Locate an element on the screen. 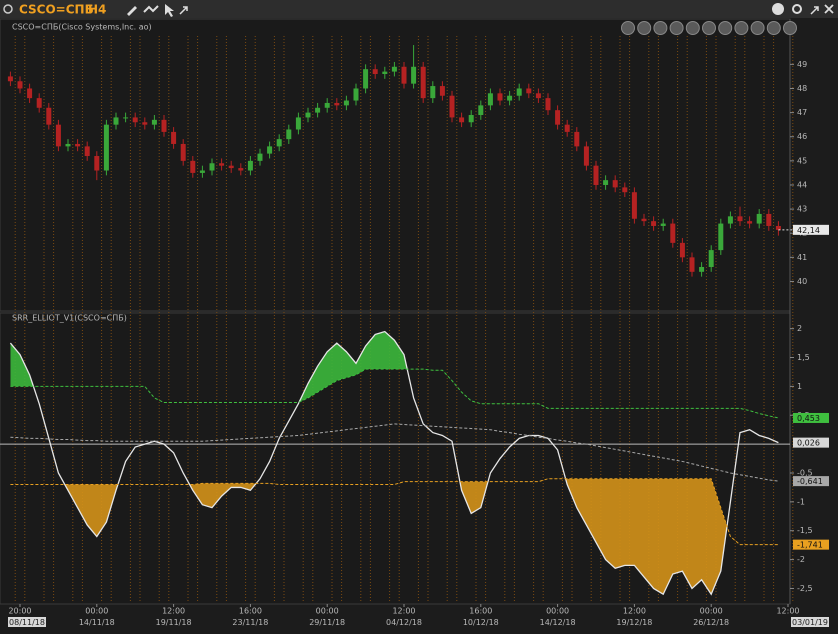 The height and width of the screenshot is (634, 838). date-label: 14/11/18 is located at coordinates (97, 622).